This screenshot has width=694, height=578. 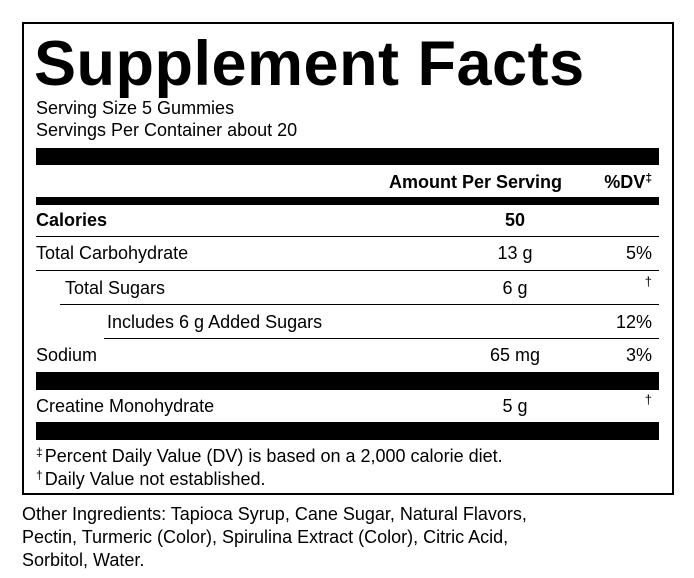 What do you see at coordinates (39, 475) in the screenshot?
I see `footnote-mark: †` at bounding box center [39, 475].